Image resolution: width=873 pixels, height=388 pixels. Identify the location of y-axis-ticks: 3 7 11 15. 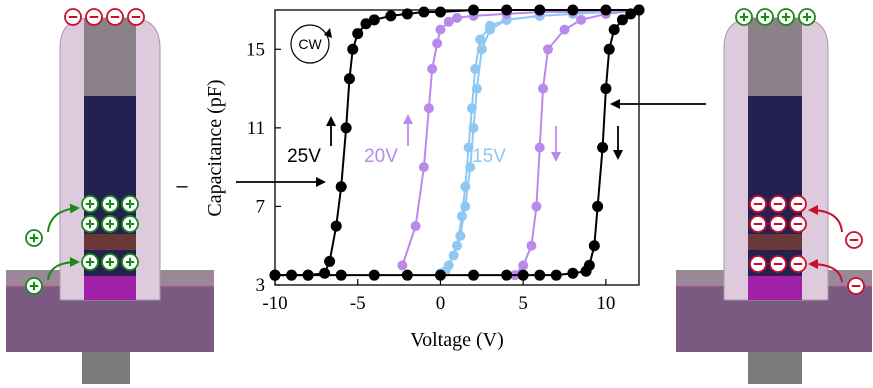
(263, 167).